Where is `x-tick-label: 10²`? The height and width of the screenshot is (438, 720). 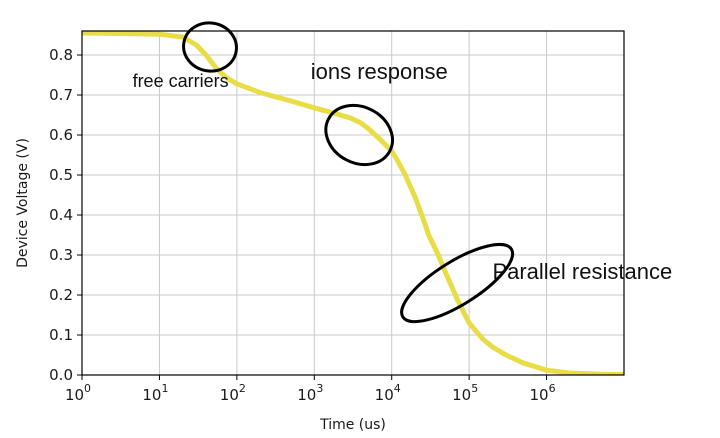 x-tick-label: 10² is located at coordinates (233, 393).